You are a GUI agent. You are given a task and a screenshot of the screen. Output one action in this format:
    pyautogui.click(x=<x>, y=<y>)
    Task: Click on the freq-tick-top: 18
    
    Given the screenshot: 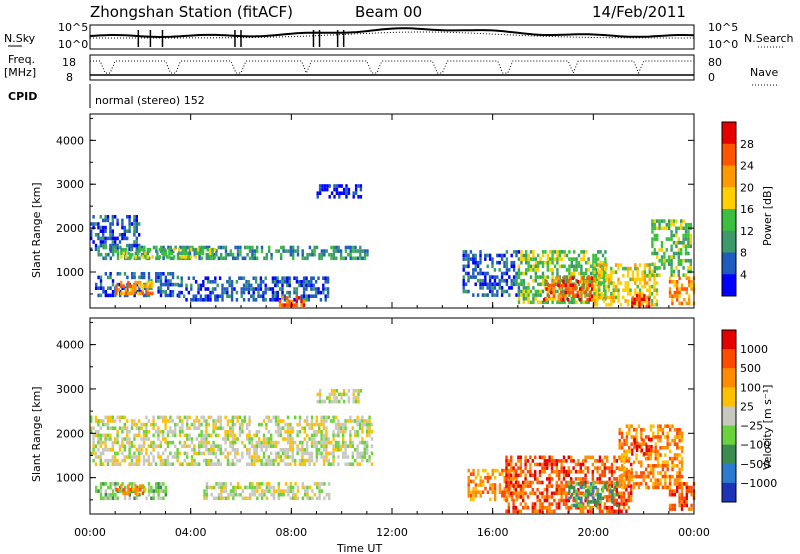 What is the action you would take?
    pyautogui.click(x=69, y=62)
    